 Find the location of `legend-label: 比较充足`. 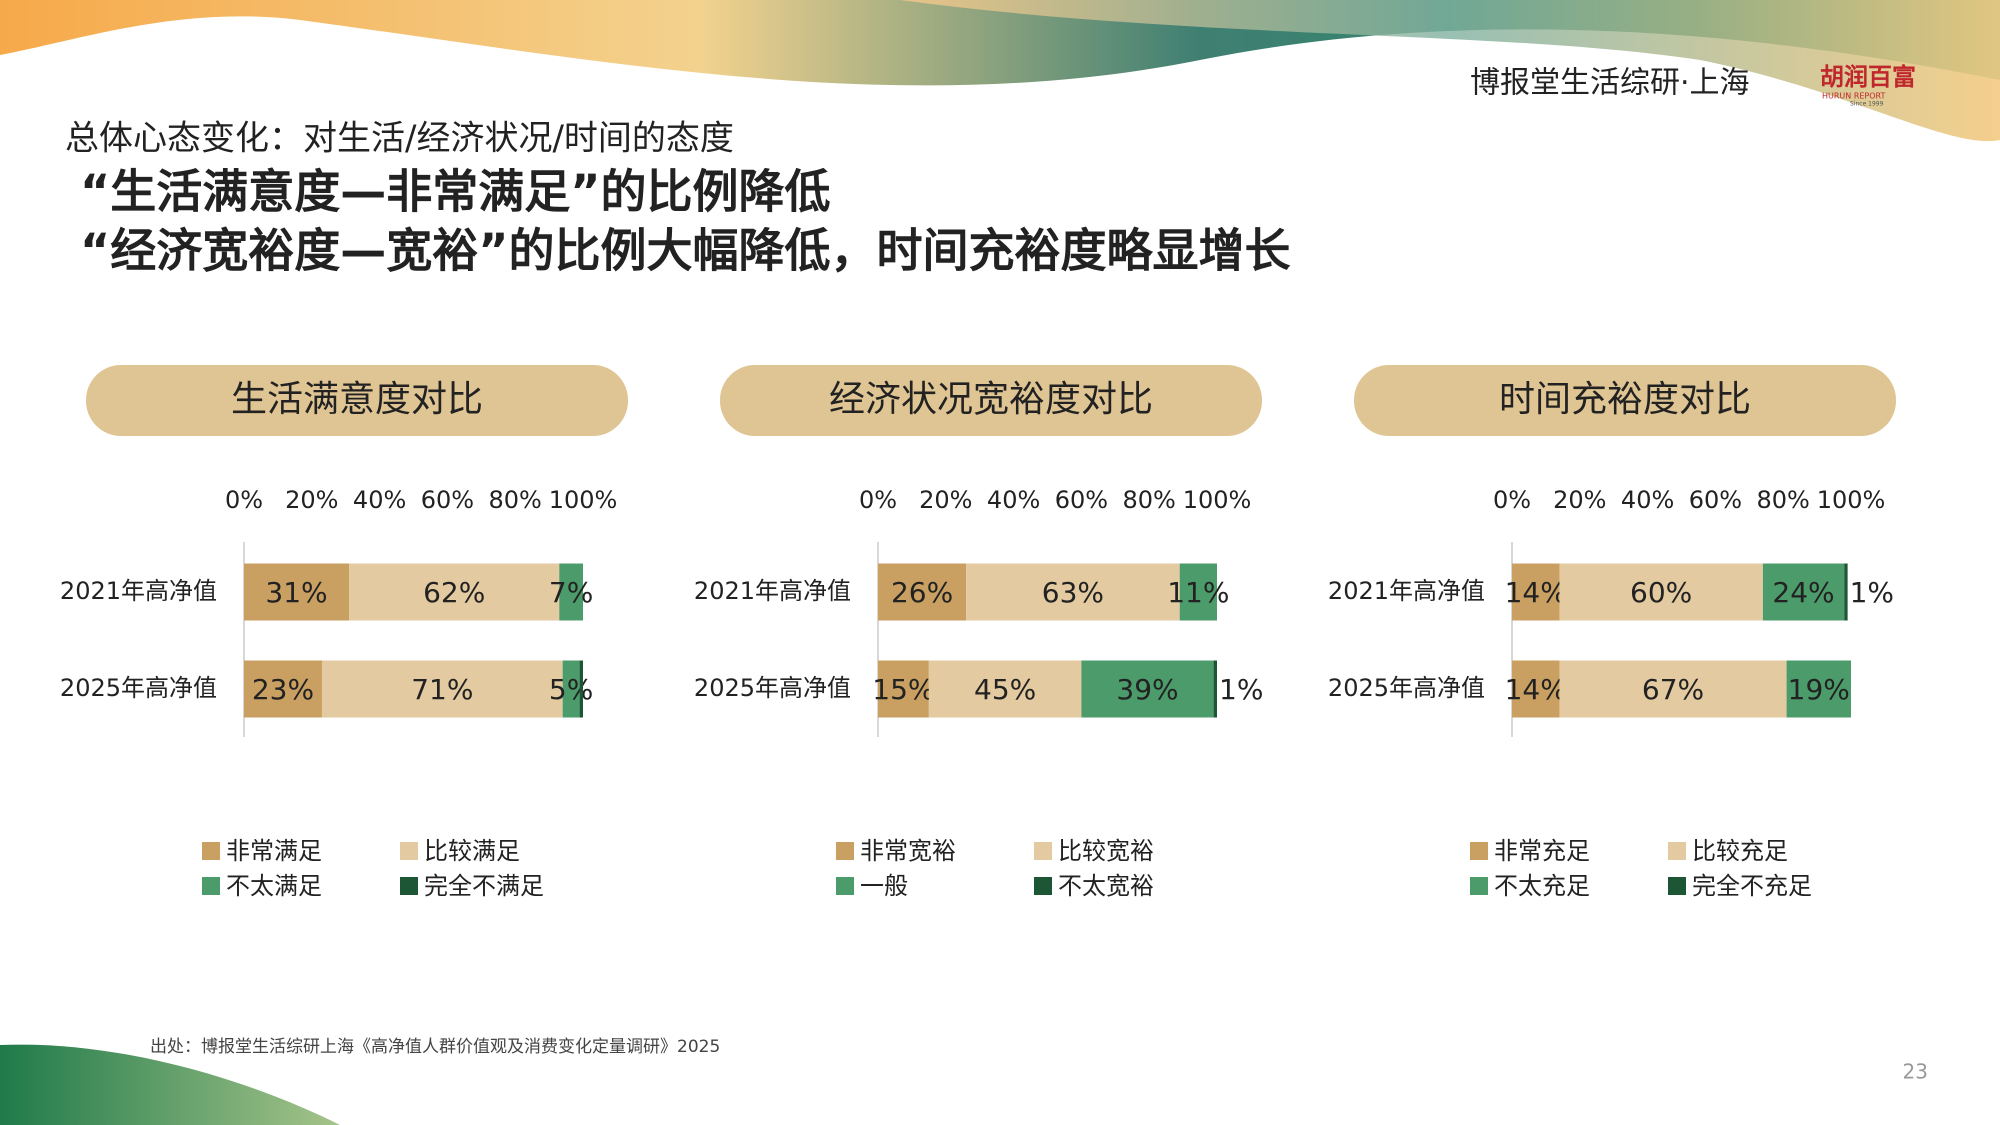

legend-label: 比较充足 is located at coordinates (1740, 851).